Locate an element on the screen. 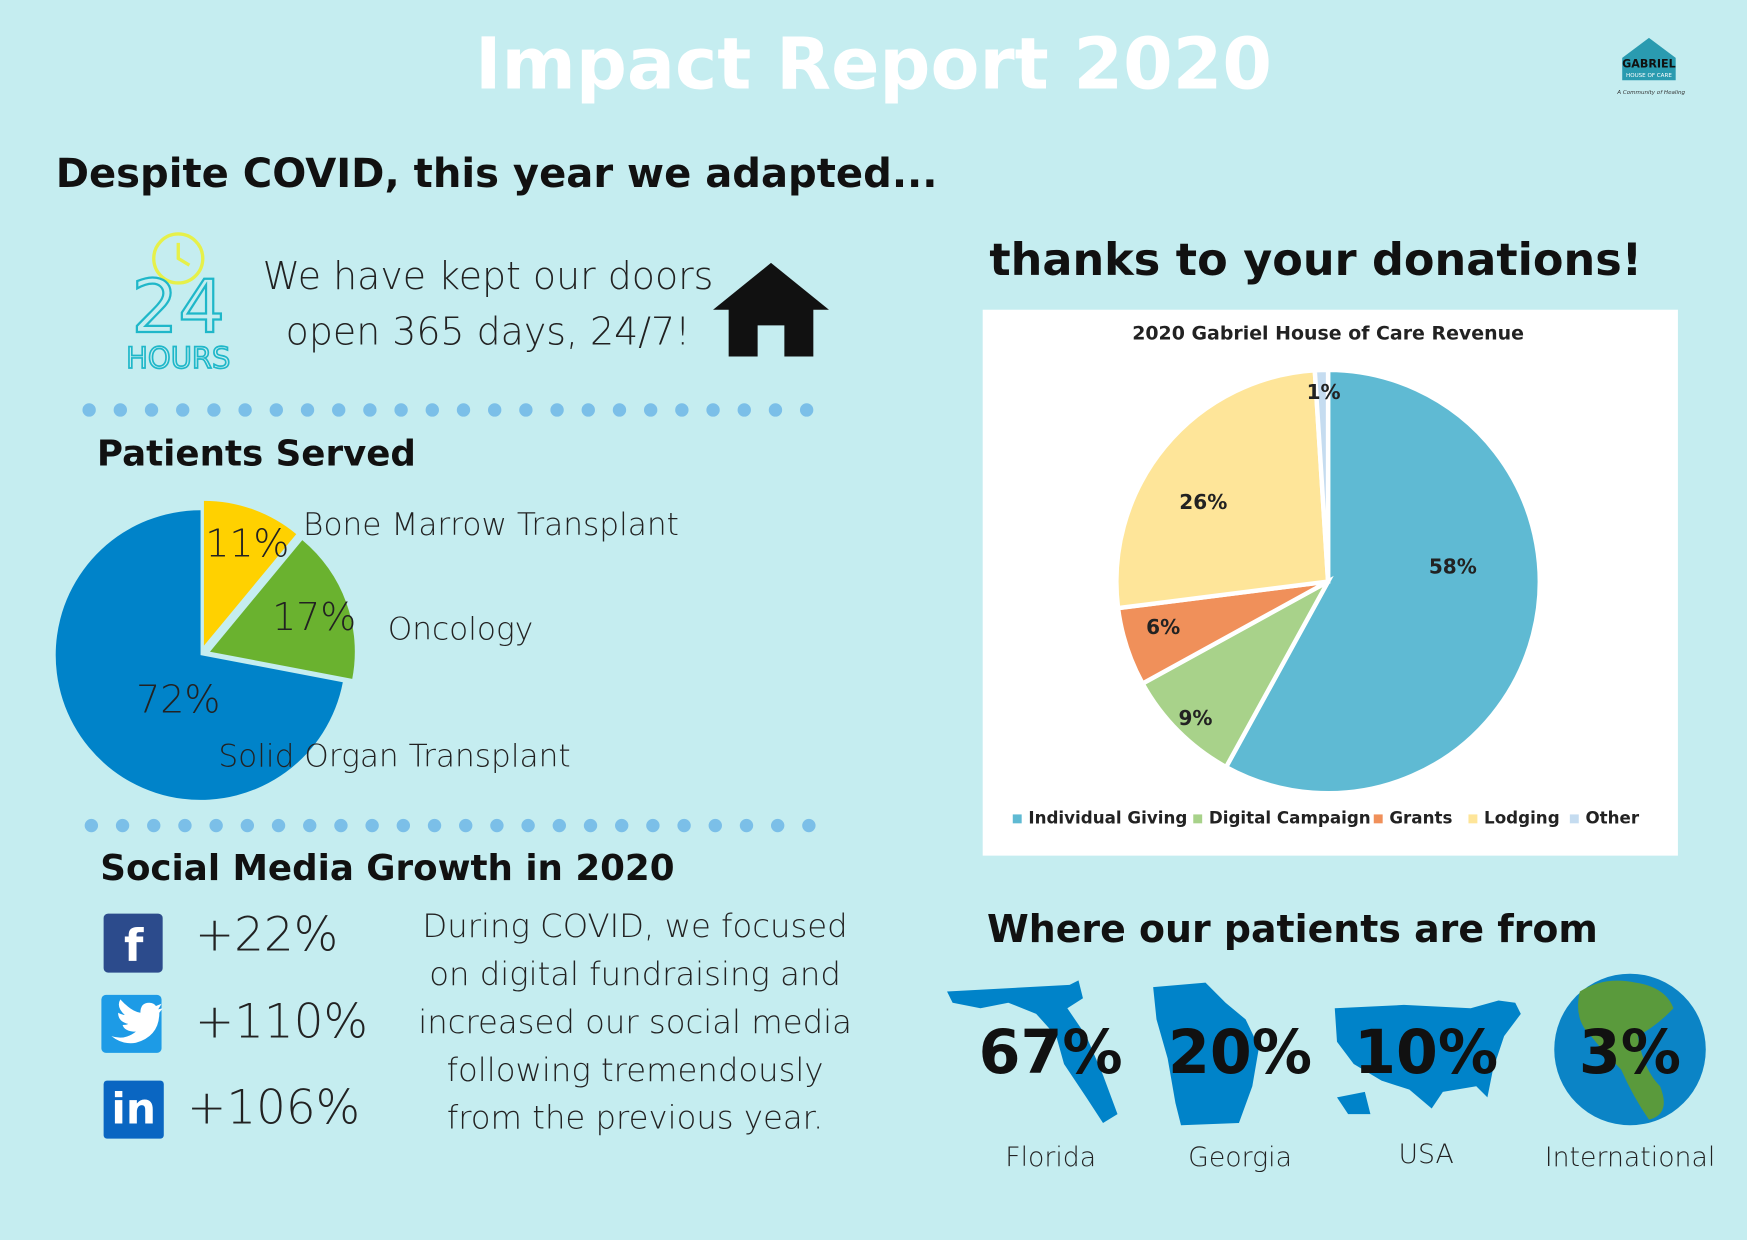 The image size is (1747, 1240). growth-value: +110% is located at coordinates (281, 1022).